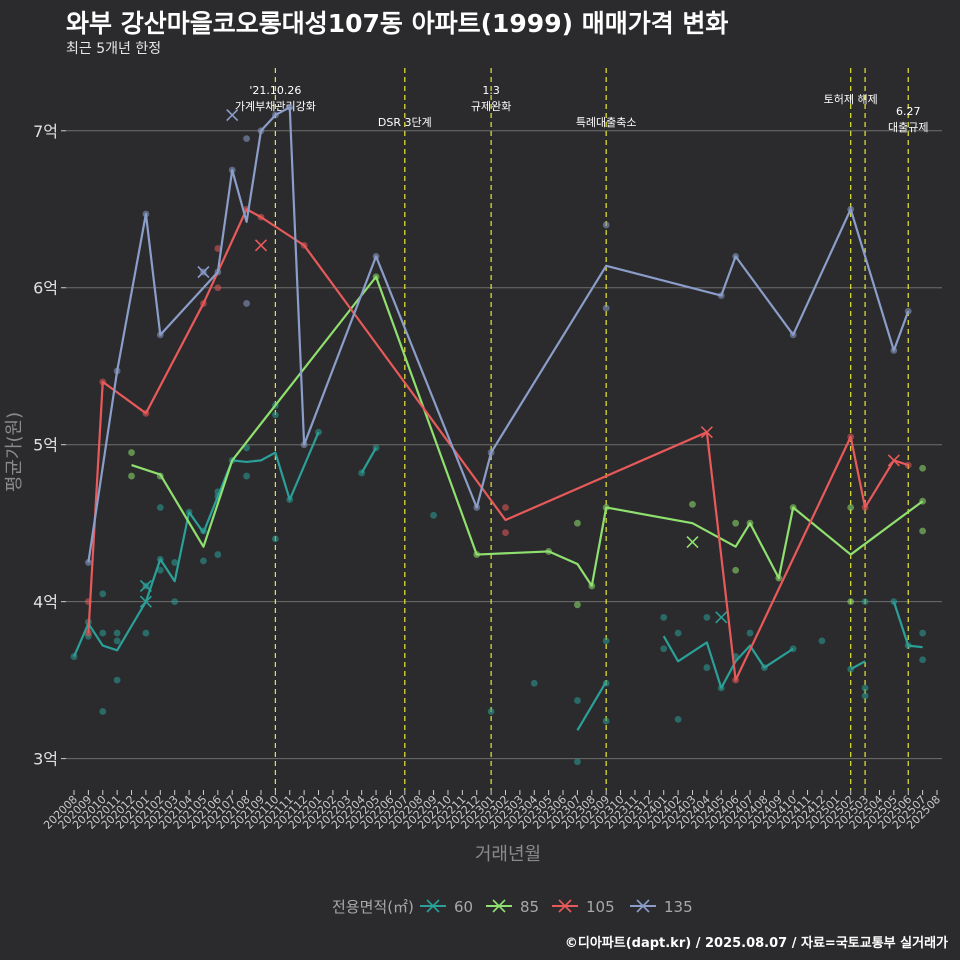 Image resolution: width=960 pixels, height=960 pixels. What do you see at coordinates (851, 99) in the screenshot?
I see `event-label: 토허제 해제` at bounding box center [851, 99].